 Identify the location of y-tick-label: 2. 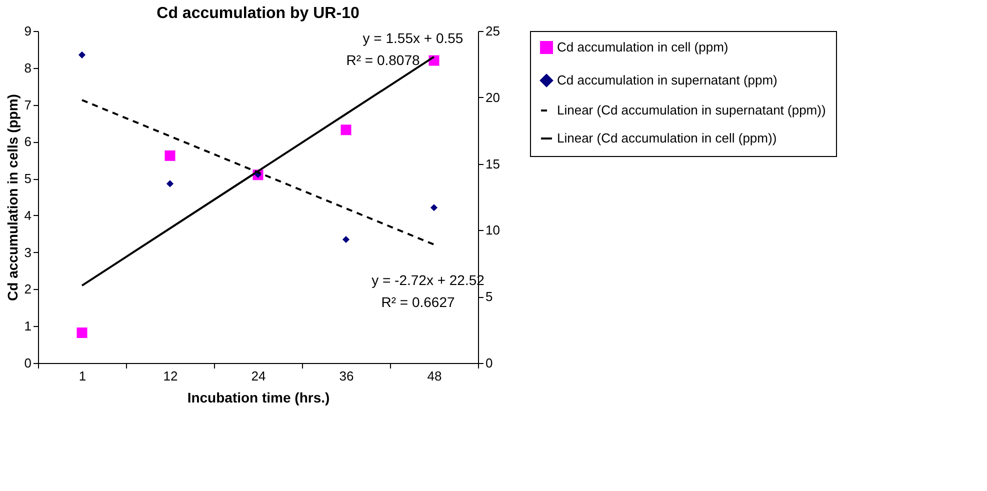
(28, 289).